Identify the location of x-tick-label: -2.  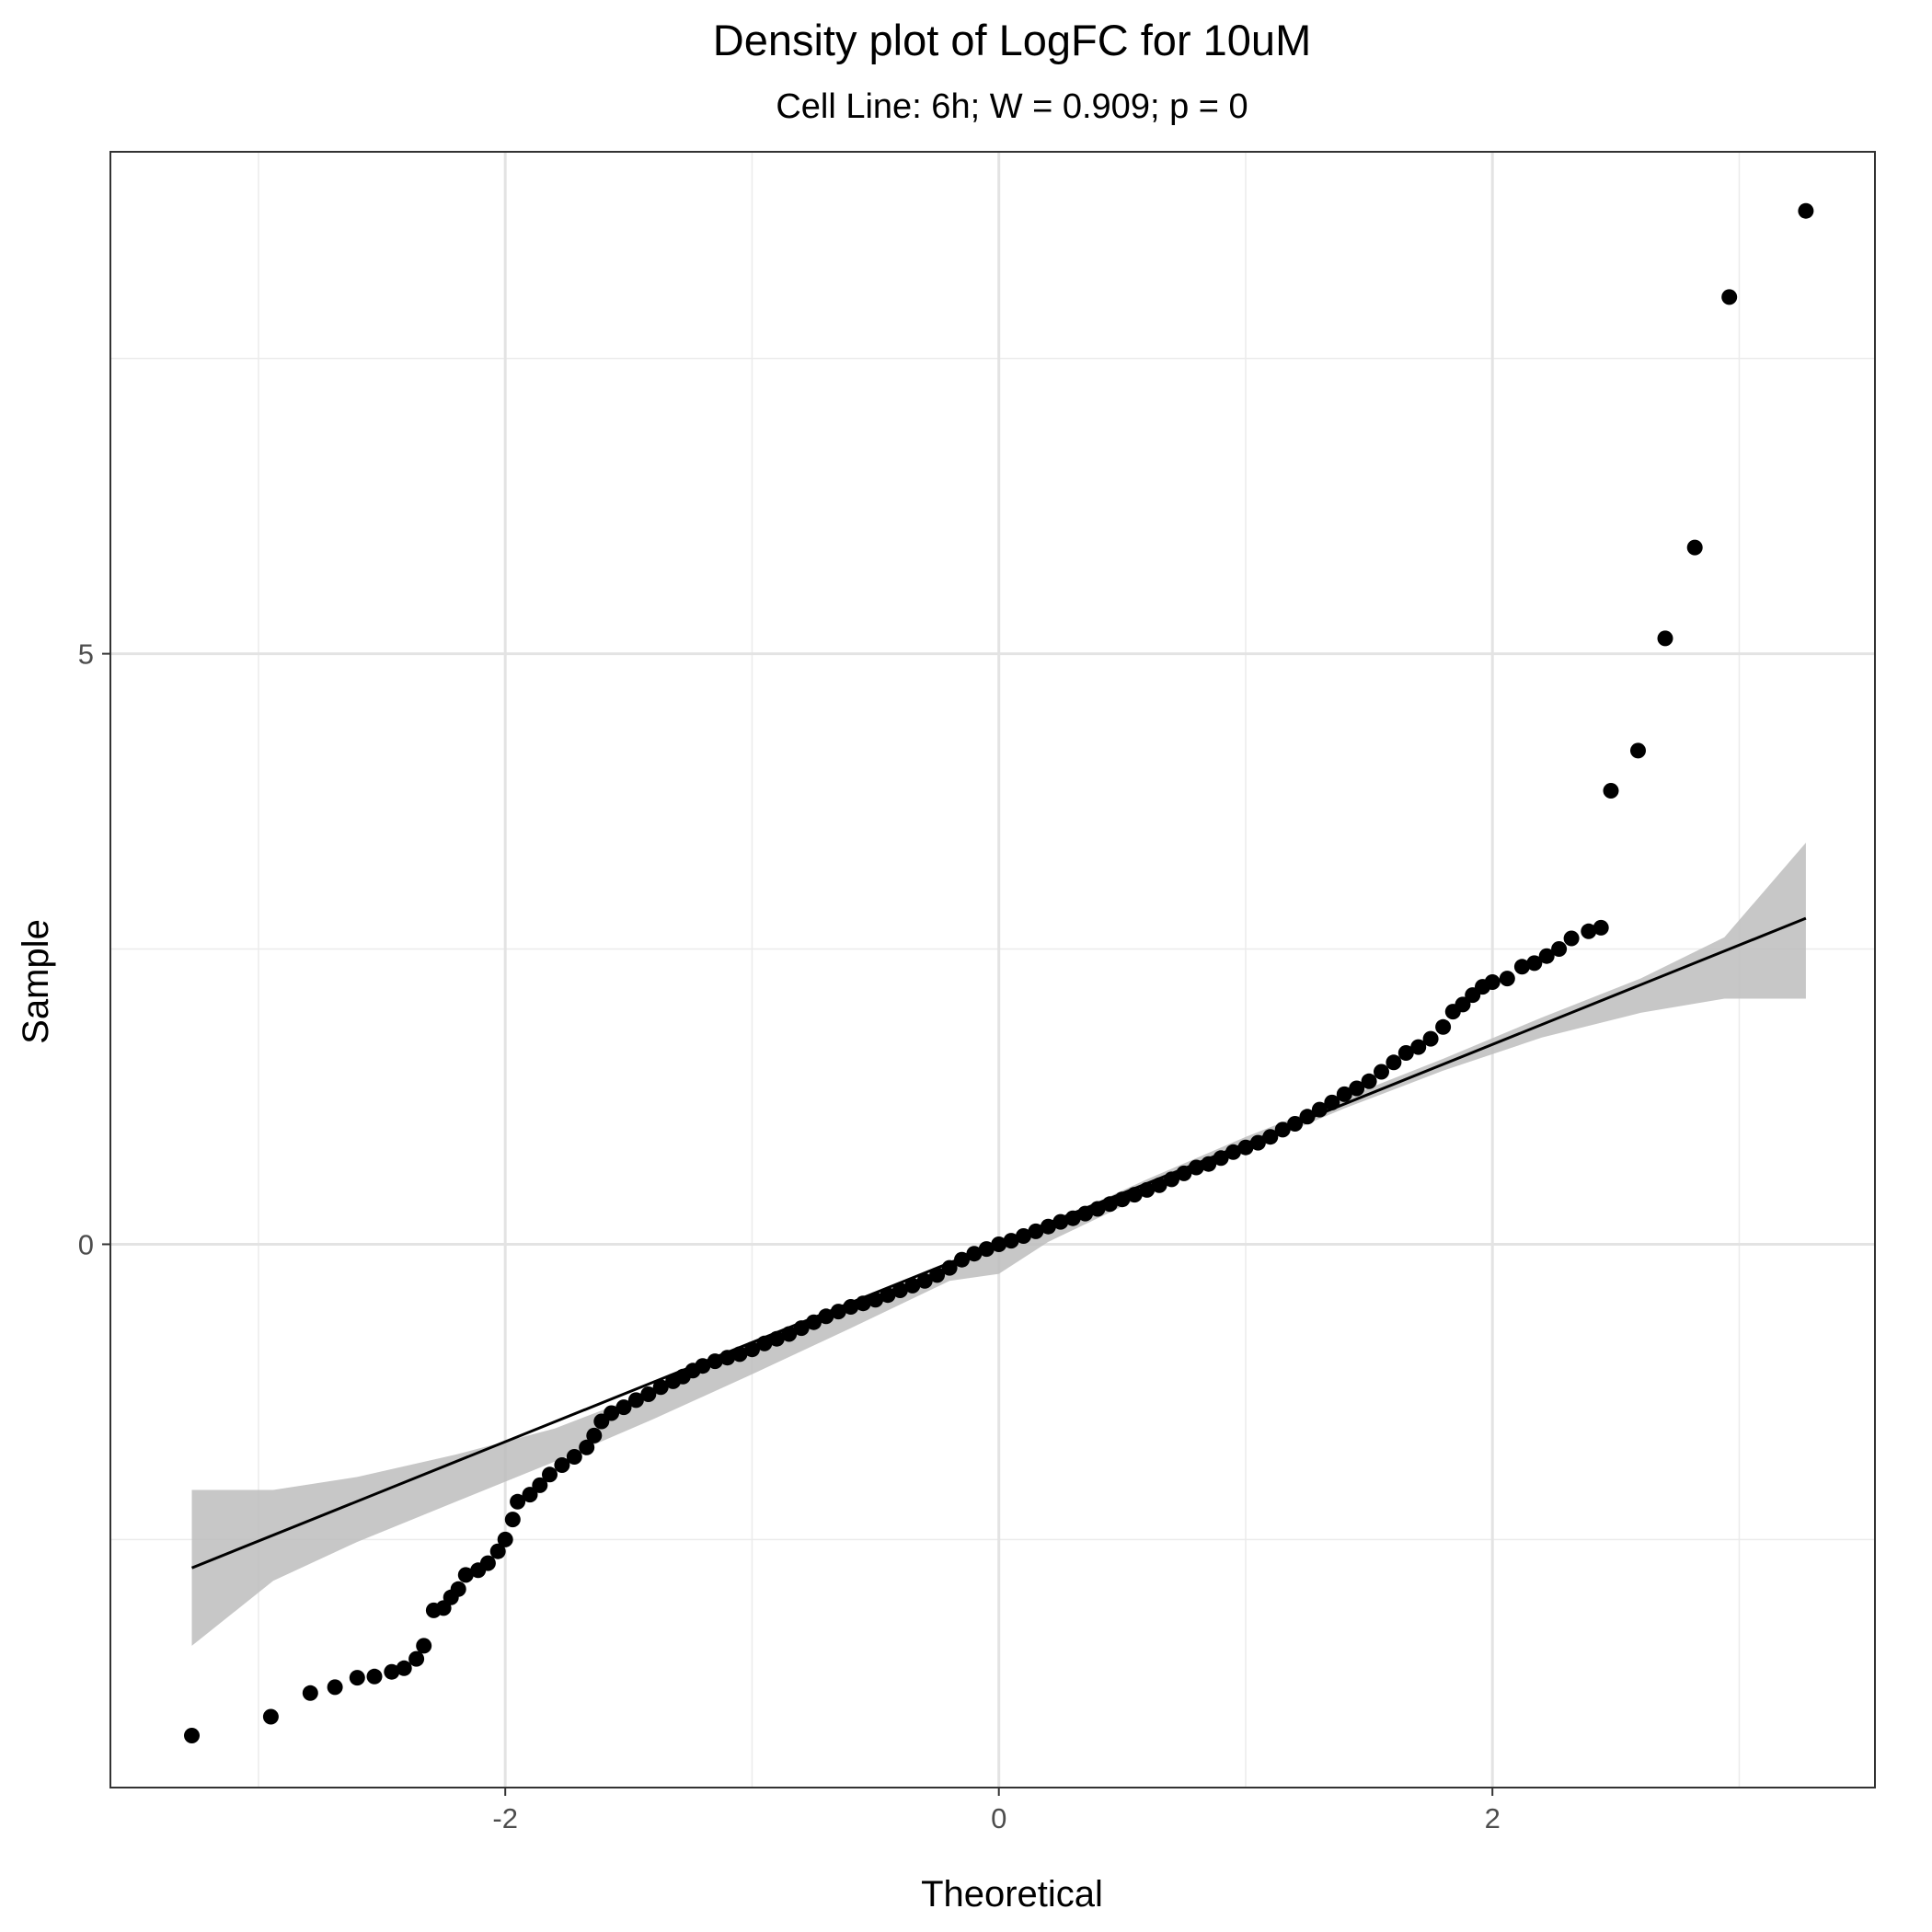
(505, 1818).